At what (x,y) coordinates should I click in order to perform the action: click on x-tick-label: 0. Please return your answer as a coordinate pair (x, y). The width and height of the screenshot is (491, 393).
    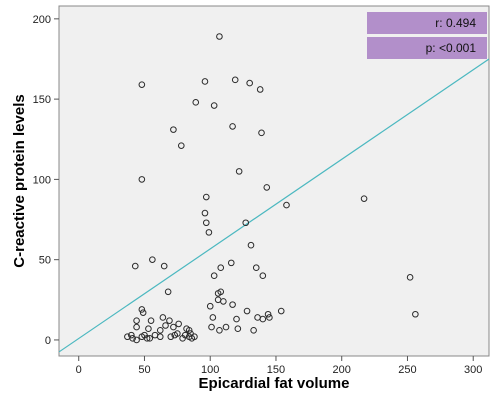
    Looking at the image, I should click on (79, 370).